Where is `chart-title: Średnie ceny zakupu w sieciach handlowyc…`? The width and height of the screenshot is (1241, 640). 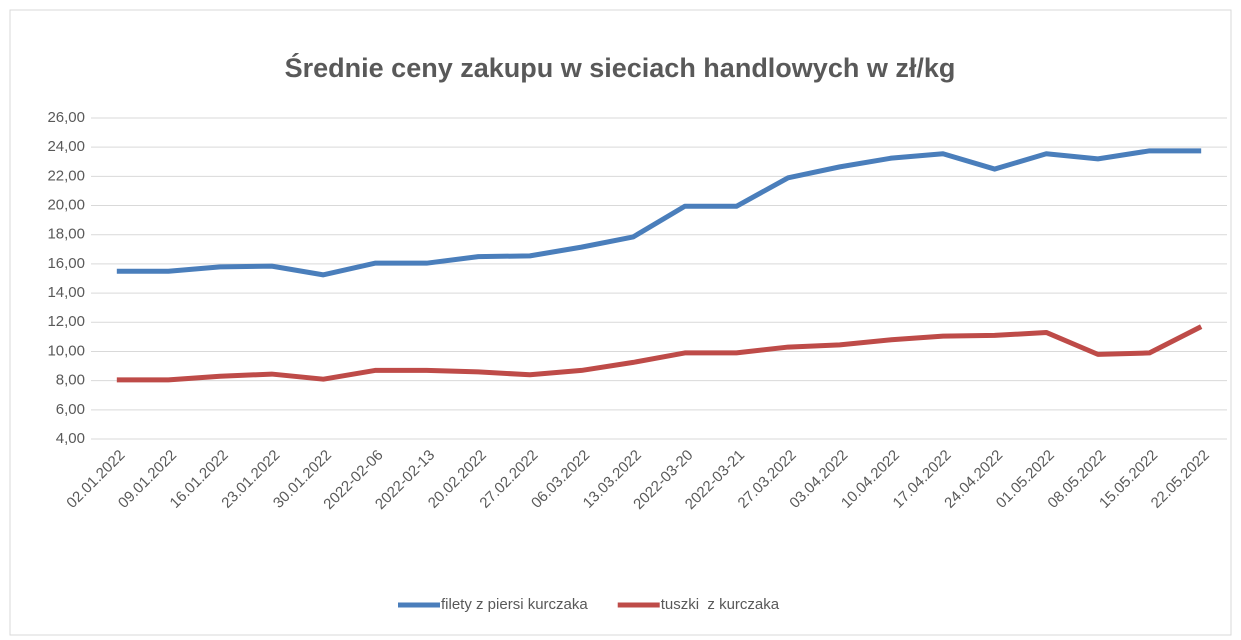
chart-title: Średnie ceny zakupu w sieciach handlowyc… is located at coordinates (620, 67).